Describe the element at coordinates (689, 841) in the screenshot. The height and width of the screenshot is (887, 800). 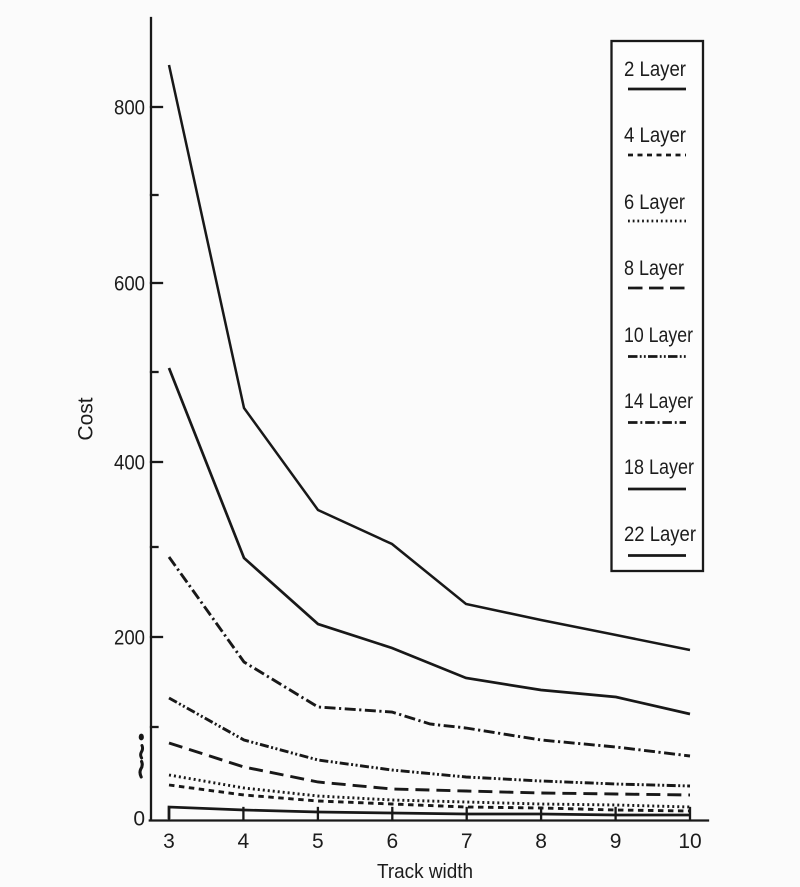
I see `svg-text: 10` at that location.